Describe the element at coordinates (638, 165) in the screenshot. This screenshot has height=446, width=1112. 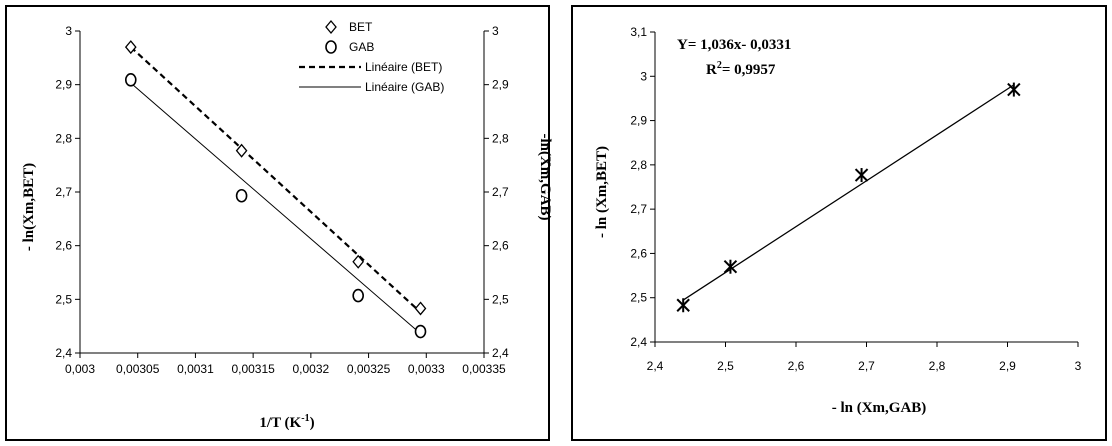
I see `right-y-tick-label: 2,8` at that location.